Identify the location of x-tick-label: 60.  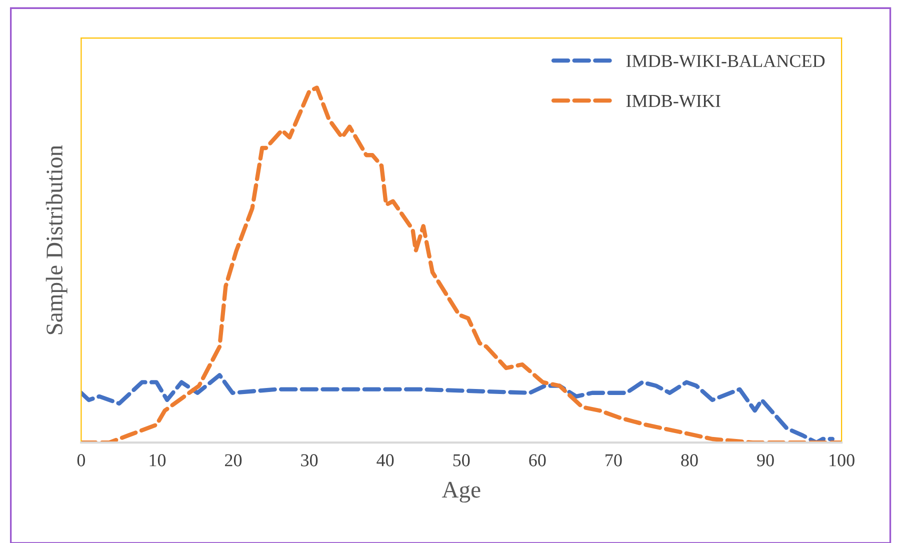
(537, 460).